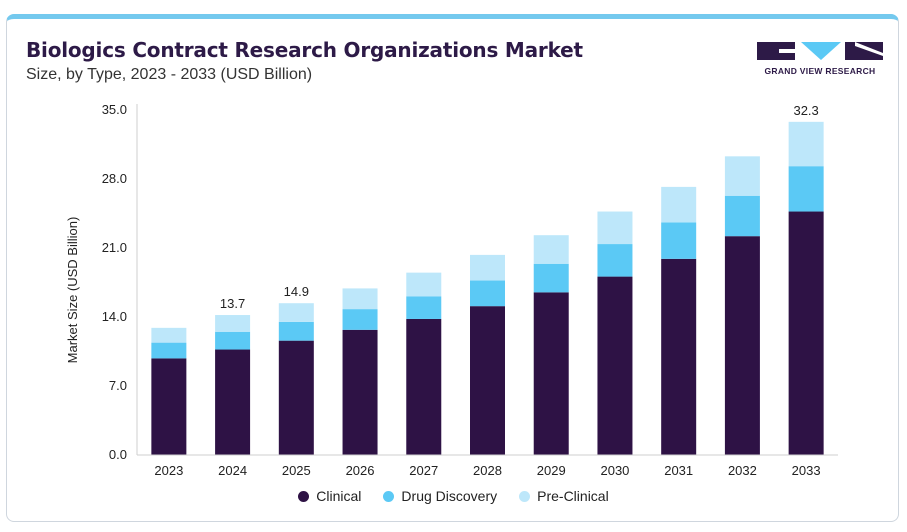  Describe the element at coordinates (114, 282) in the screenshot. I see `y-axis-ticks: 0.0 7.0 14.0 21.0 28.0 35.0` at that location.